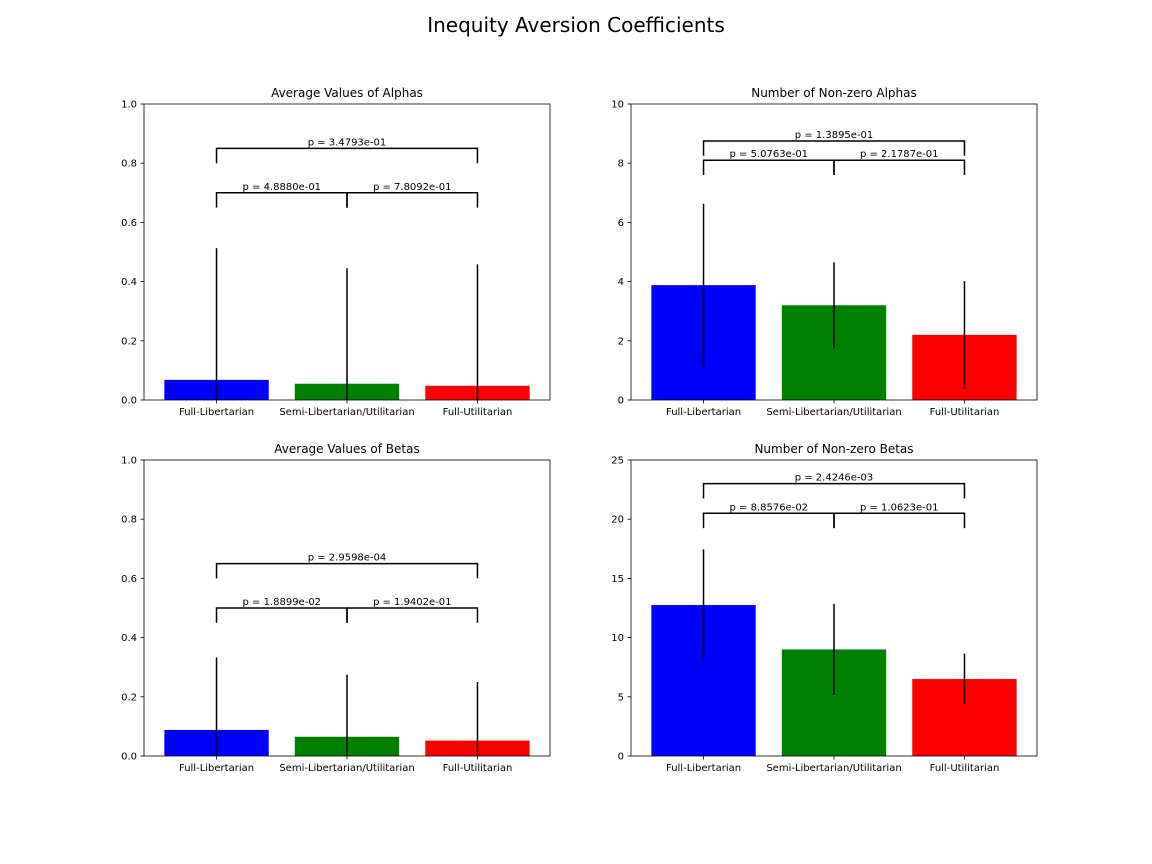  I want to click on bracket-label-alphas-avg-1: p = 7.8092e-01, so click(412, 187).